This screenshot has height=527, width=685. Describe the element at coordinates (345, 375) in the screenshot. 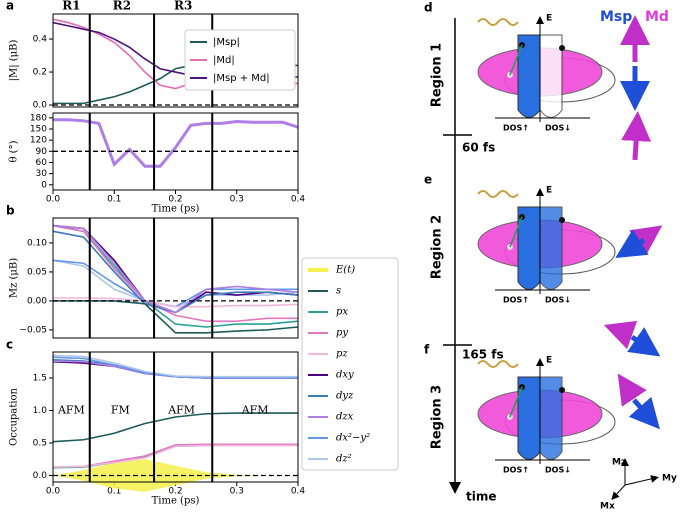

I see `legend-label: dxy` at that location.